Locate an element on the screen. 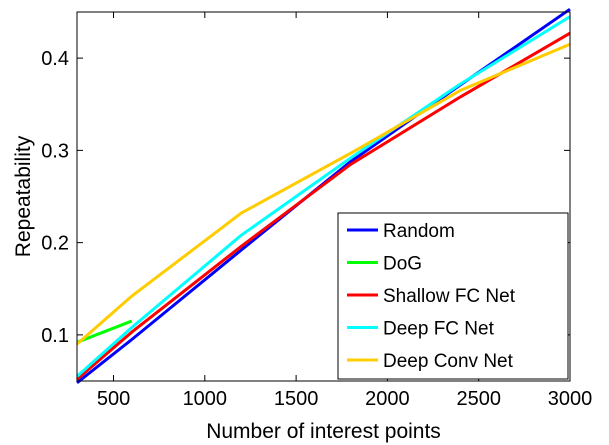  x-tick-label: 2000 is located at coordinates (387, 399).